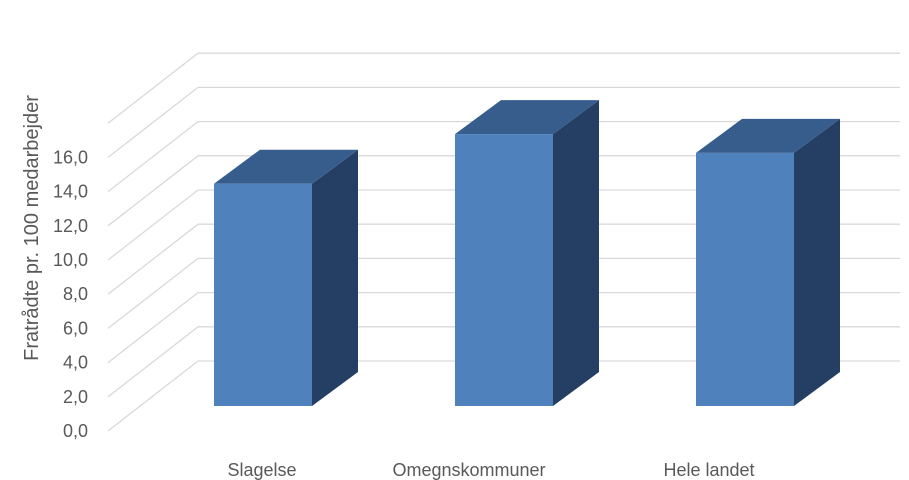 Image resolution: width=909 pixels, height=480 pixels. What do you see at coordinates (75, 431) in the screenshot?
I see `y-tick-label: 0,0` at bounding box center [75, 431].